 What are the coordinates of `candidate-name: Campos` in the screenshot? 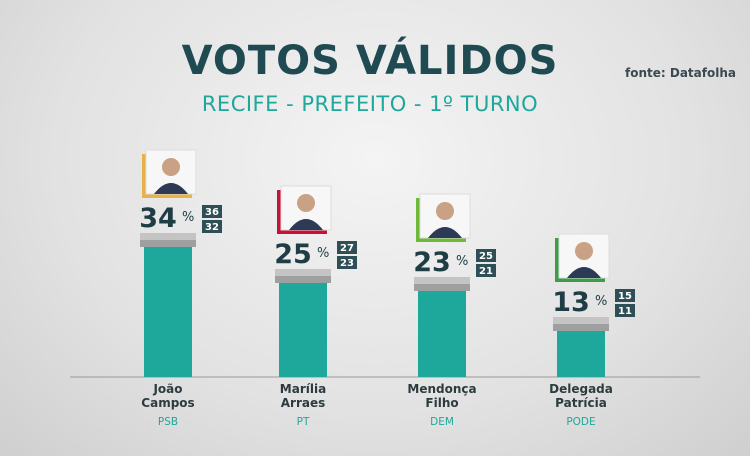 It's located at (167, 403).